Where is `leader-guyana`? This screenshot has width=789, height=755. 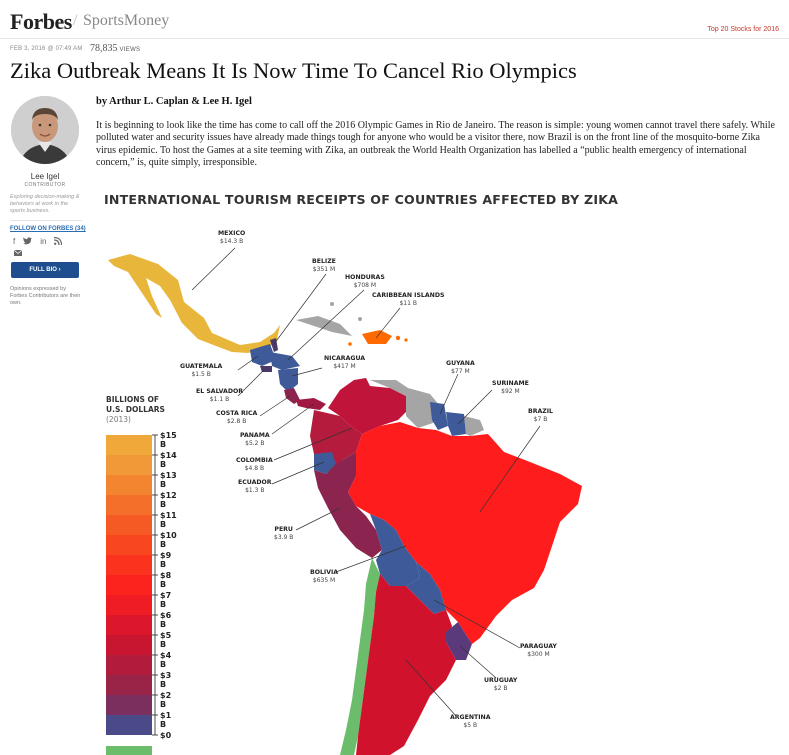 leader-guyana is located at coordinates (449, 394).